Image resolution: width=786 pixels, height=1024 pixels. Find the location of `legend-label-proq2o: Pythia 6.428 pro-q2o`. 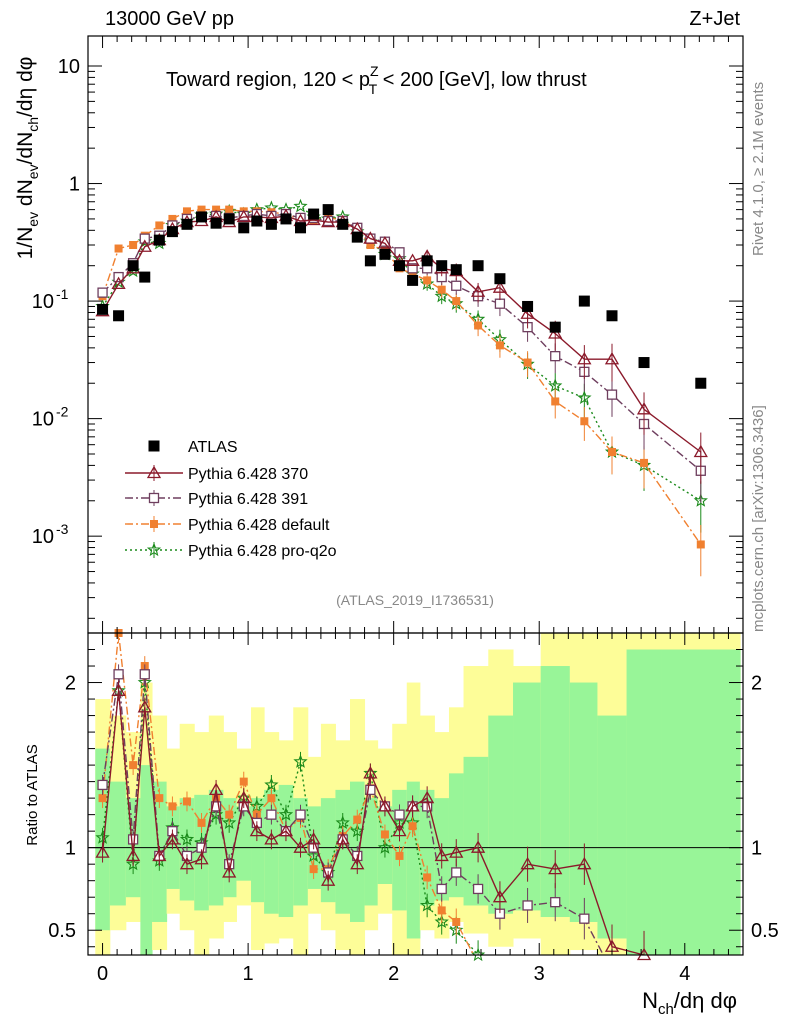

legend-label-proq2o: Pythia 6.428 pro-q2o is located at coordinates (262, 551).